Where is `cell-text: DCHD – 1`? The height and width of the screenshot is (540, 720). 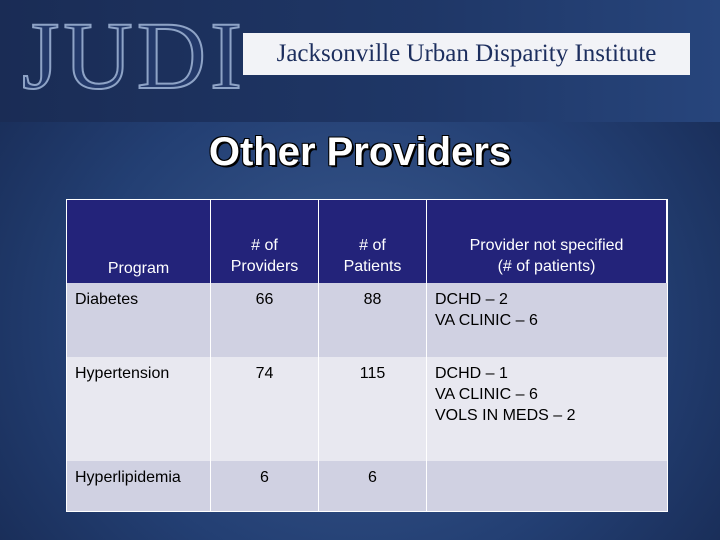
cell-text: DCHD – 1 is located at coordinates (471, 373).